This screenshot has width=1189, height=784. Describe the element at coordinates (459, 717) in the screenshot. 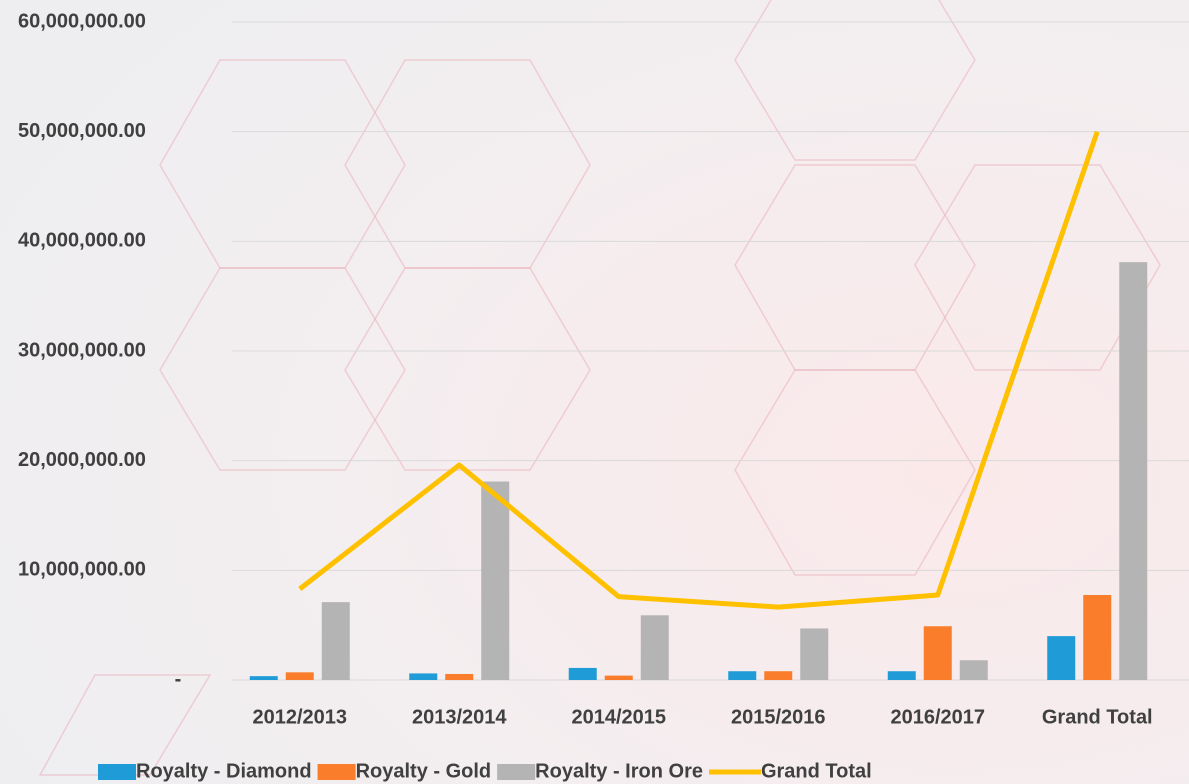

I see `x-tick-label: 2013/2014` at that location.